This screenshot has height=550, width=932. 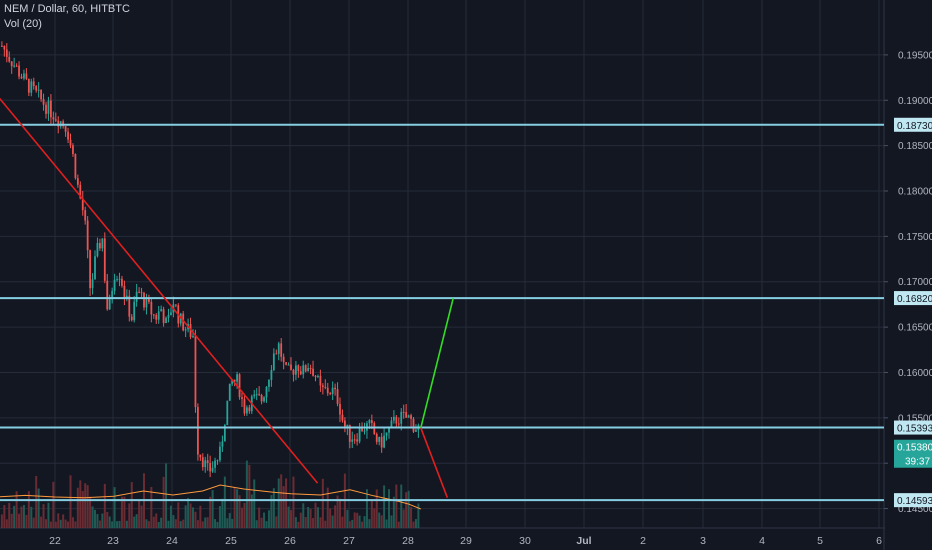 I want to click on projection-down-line, so click(x=434, y=462).